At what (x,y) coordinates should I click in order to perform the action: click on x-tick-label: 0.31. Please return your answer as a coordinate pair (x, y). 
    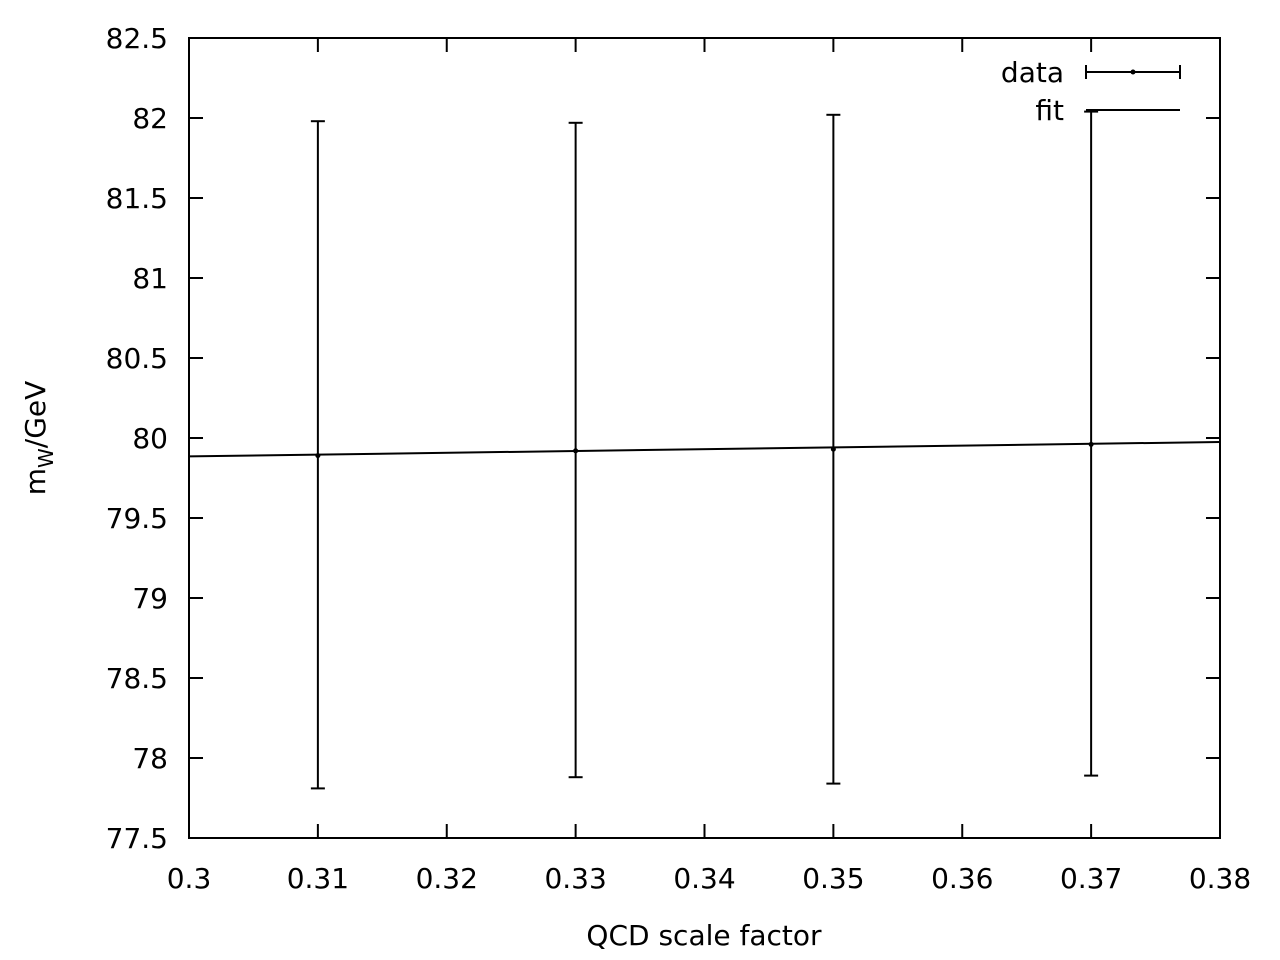
    Looking at the image, I should click on (318, 878).